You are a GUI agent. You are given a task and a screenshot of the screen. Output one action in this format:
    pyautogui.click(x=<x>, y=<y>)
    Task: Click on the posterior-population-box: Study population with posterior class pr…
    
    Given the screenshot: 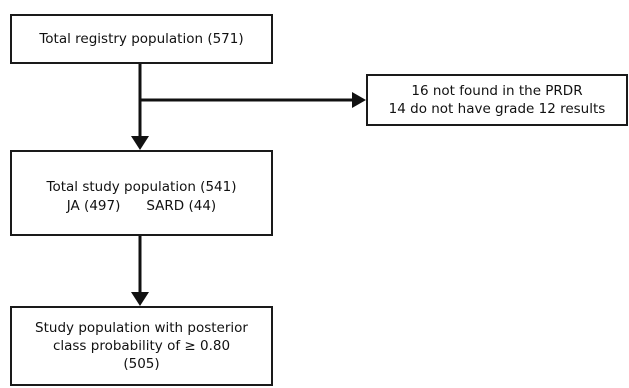 What is the action you would take?
    pyautogui.click(x=141, y=346)
    